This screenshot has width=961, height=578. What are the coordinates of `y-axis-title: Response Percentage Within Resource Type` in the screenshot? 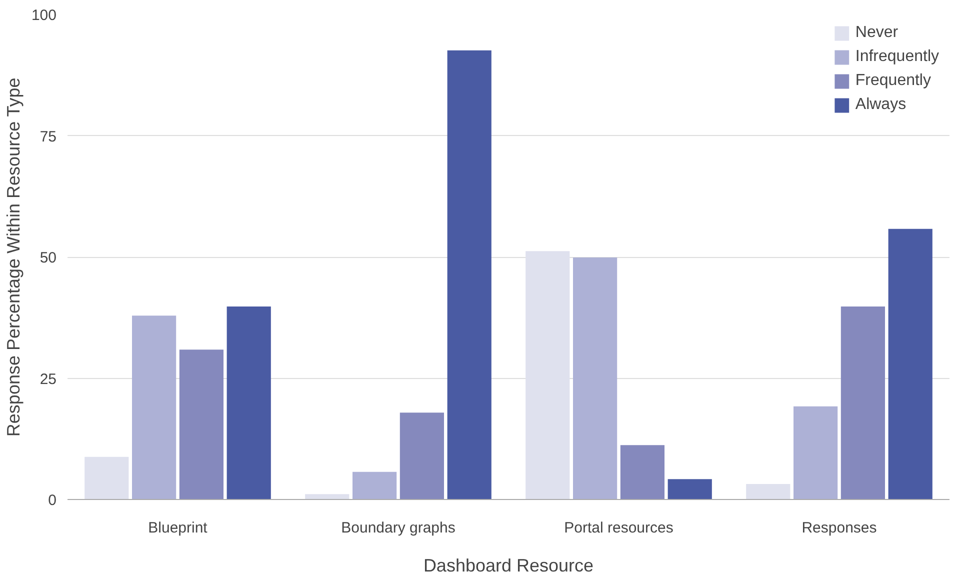 It's located at (13, 257).